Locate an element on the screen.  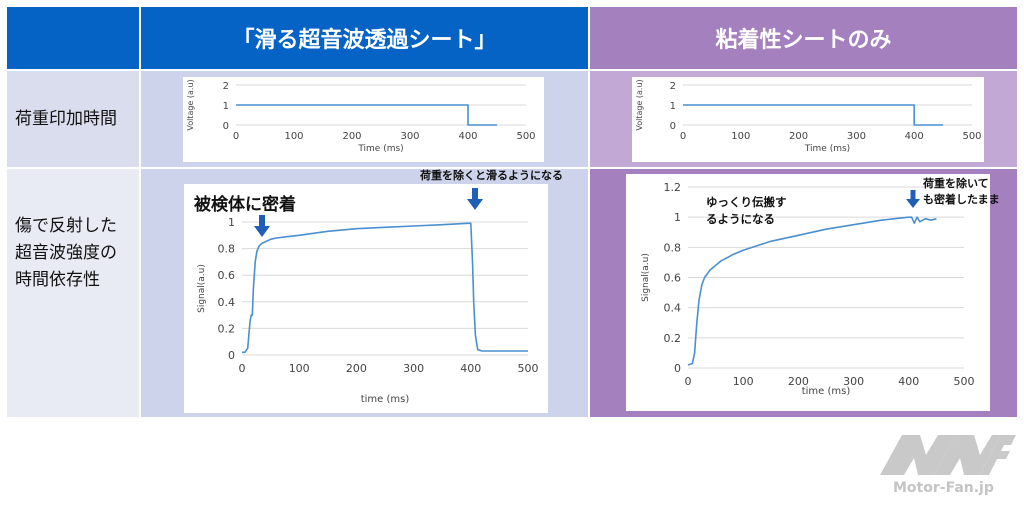
motorfan-logo-text: Motor-Fan.jp is located at coordinates (943, 488).